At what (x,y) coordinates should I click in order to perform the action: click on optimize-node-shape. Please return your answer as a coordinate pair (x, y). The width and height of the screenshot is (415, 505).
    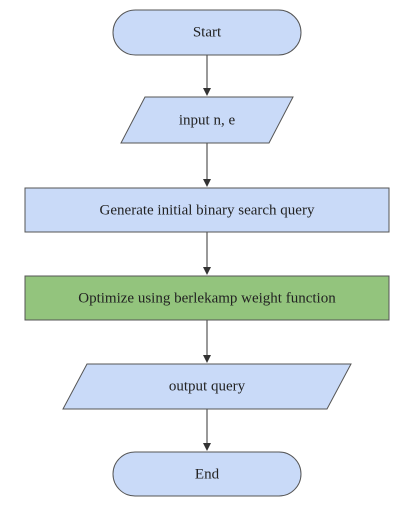
    Looking at the image, I should click on (207, 298).